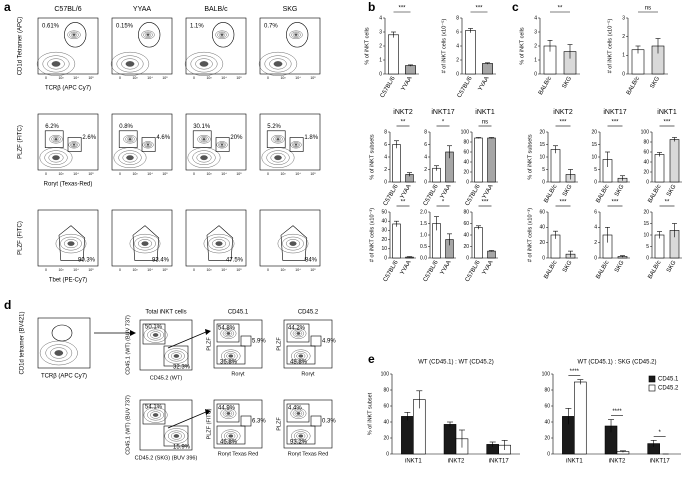 This screenshot has height=478, width=685. What do you see at coordinates (295, 409) in the screenshot?
I see `gate-label: 4.4%` at bounding box center [295, 409].